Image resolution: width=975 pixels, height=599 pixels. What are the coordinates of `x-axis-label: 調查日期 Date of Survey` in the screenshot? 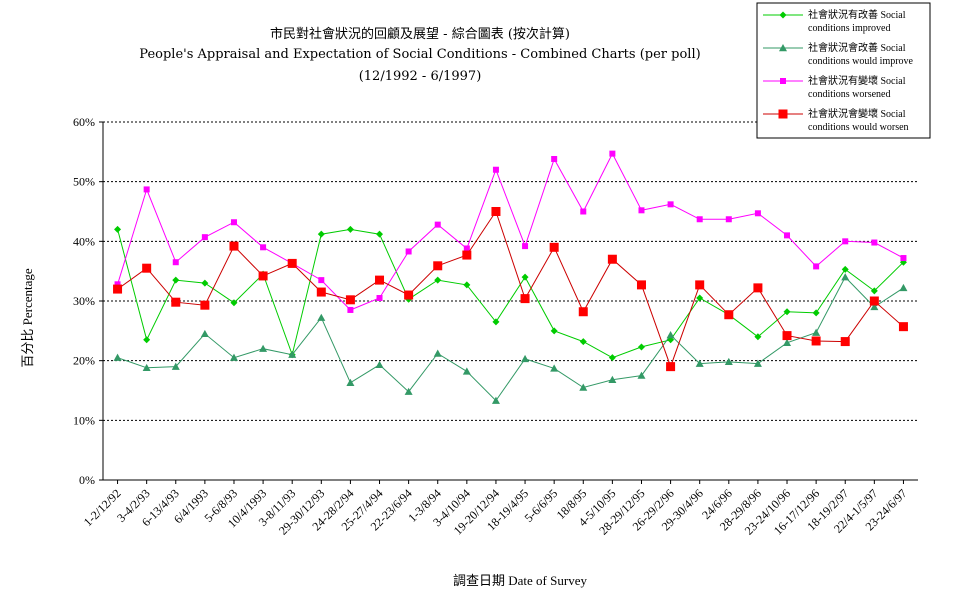 It's located at (520, 580).